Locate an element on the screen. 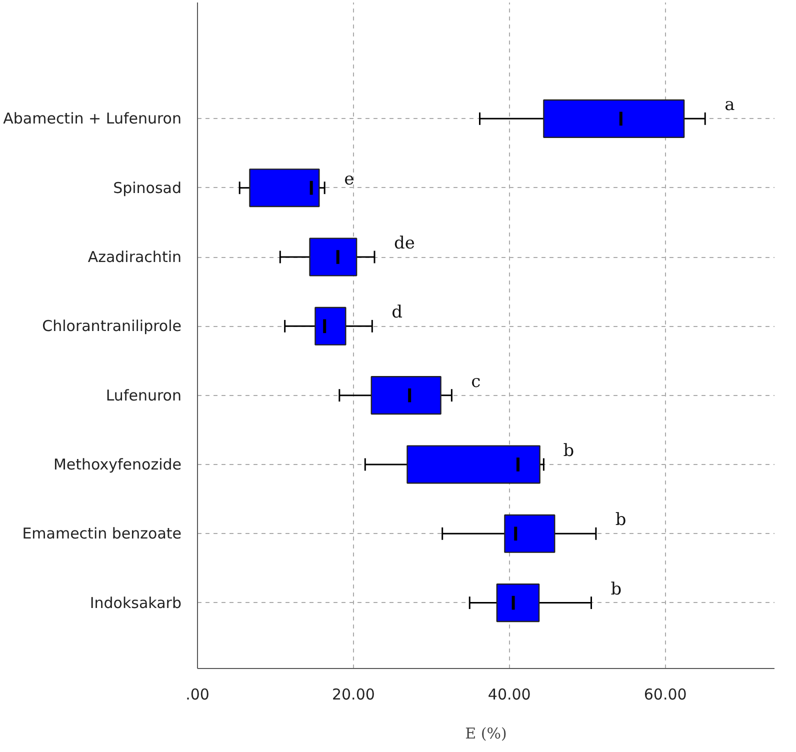 The height and width of the screenshot is (752, 796). y-tick-label: Methoxyfenozide is located at coordinates (117, 464).